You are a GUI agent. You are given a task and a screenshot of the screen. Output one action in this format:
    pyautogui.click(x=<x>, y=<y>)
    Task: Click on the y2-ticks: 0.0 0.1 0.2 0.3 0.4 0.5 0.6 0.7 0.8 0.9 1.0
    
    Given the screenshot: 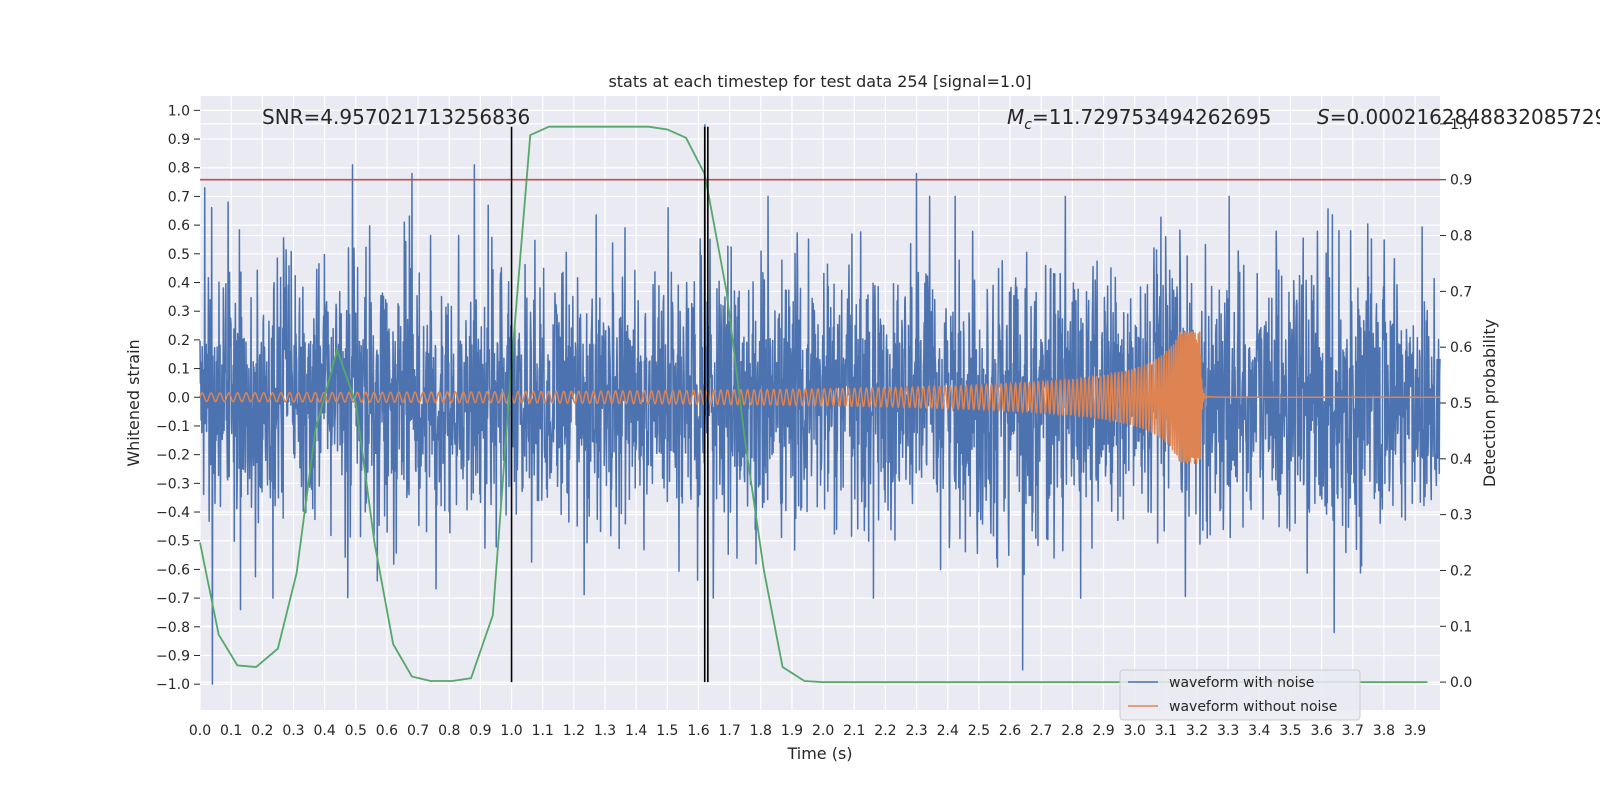 What is the action you would take?
    pyautogui.click(x=1456, y=404)
    